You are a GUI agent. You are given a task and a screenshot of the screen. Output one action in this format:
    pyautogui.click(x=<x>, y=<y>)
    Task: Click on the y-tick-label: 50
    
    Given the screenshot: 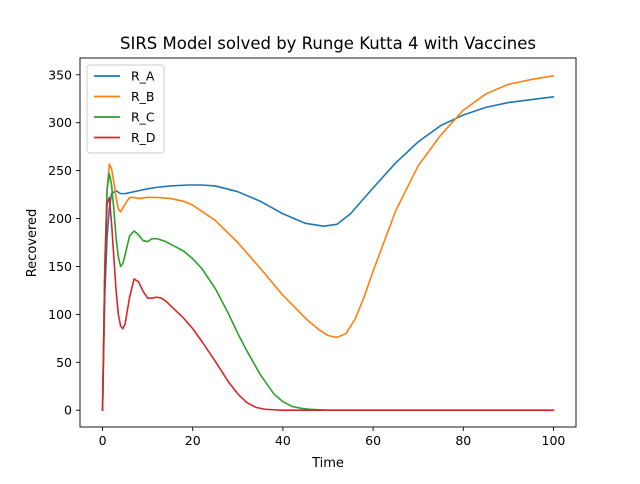 What is the action you would take?
    pyautogui.click(x=64, y=362)
    